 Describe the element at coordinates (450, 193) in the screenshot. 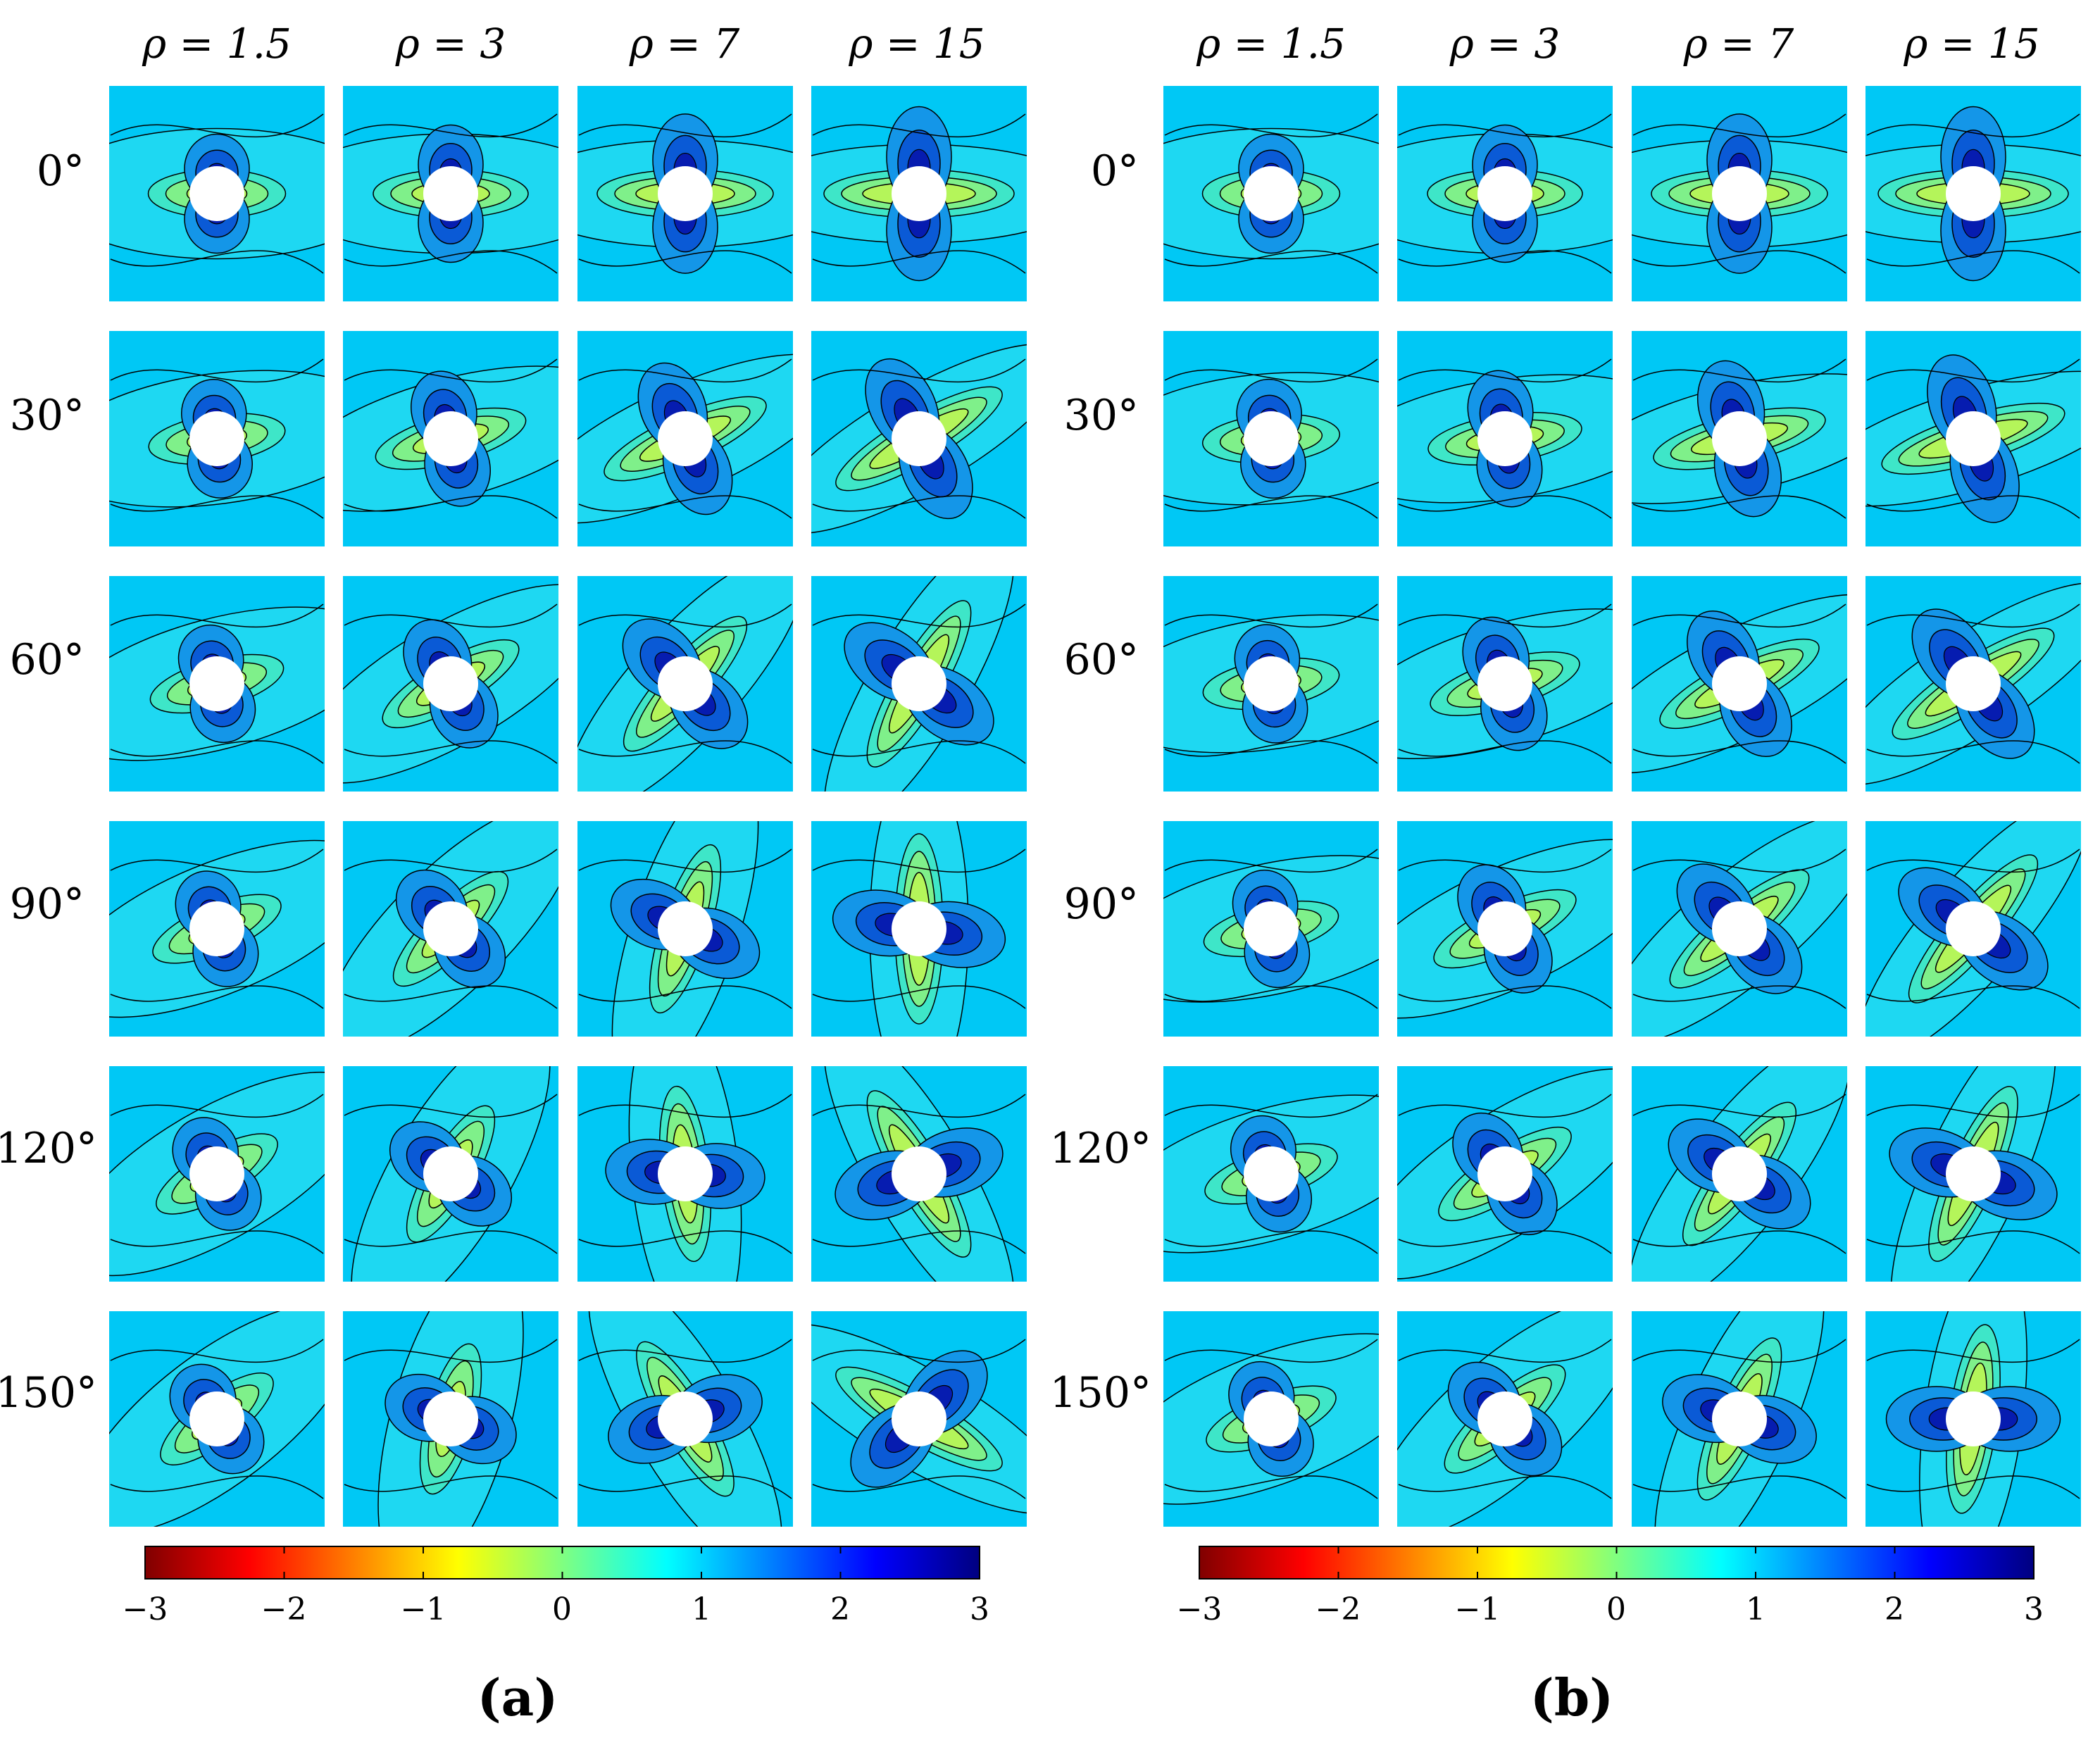

I see `contour-tile-a-r1-c2` at that location.